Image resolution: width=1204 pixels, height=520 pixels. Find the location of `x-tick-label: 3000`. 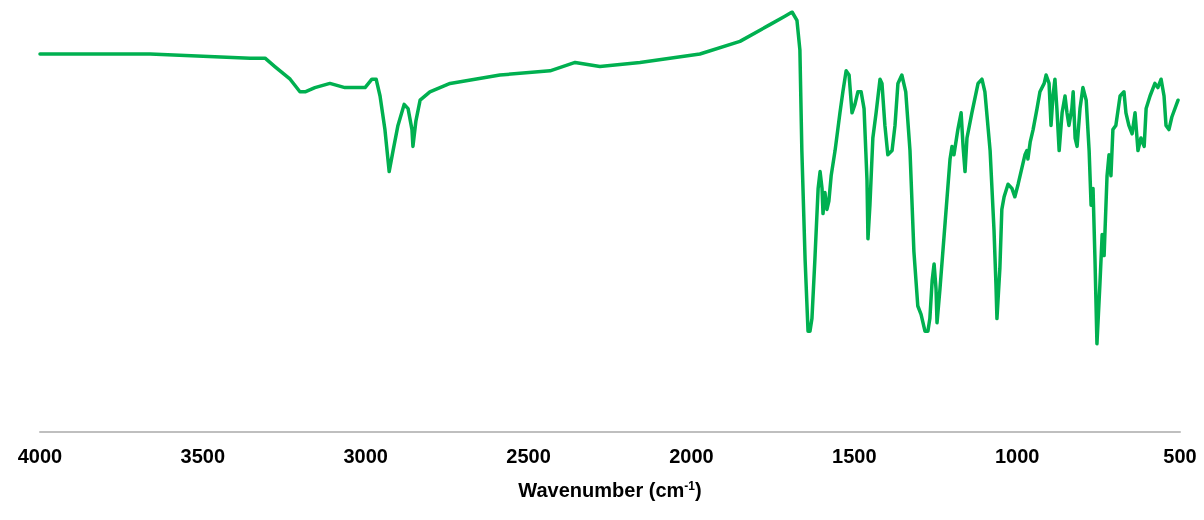

x-tick-label: 3000 is located at coordinates (365, 456).